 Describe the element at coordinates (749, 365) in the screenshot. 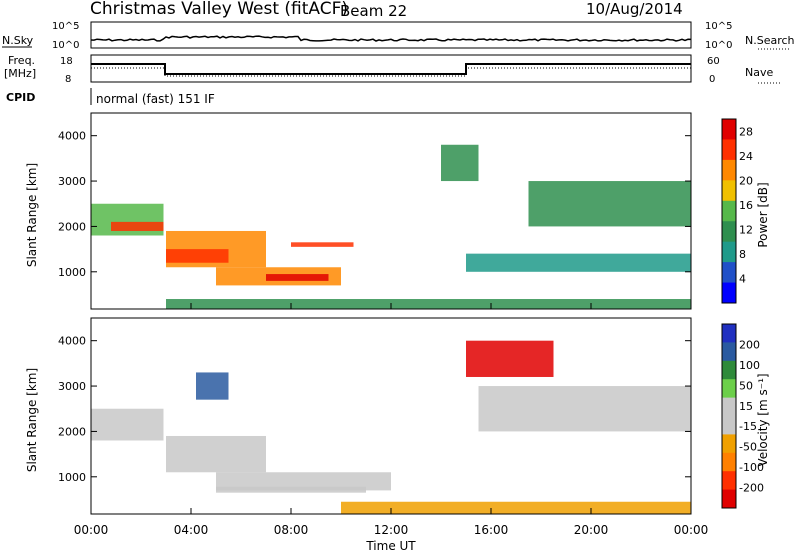

I see `colorbar-tick-label: 100` at that location.